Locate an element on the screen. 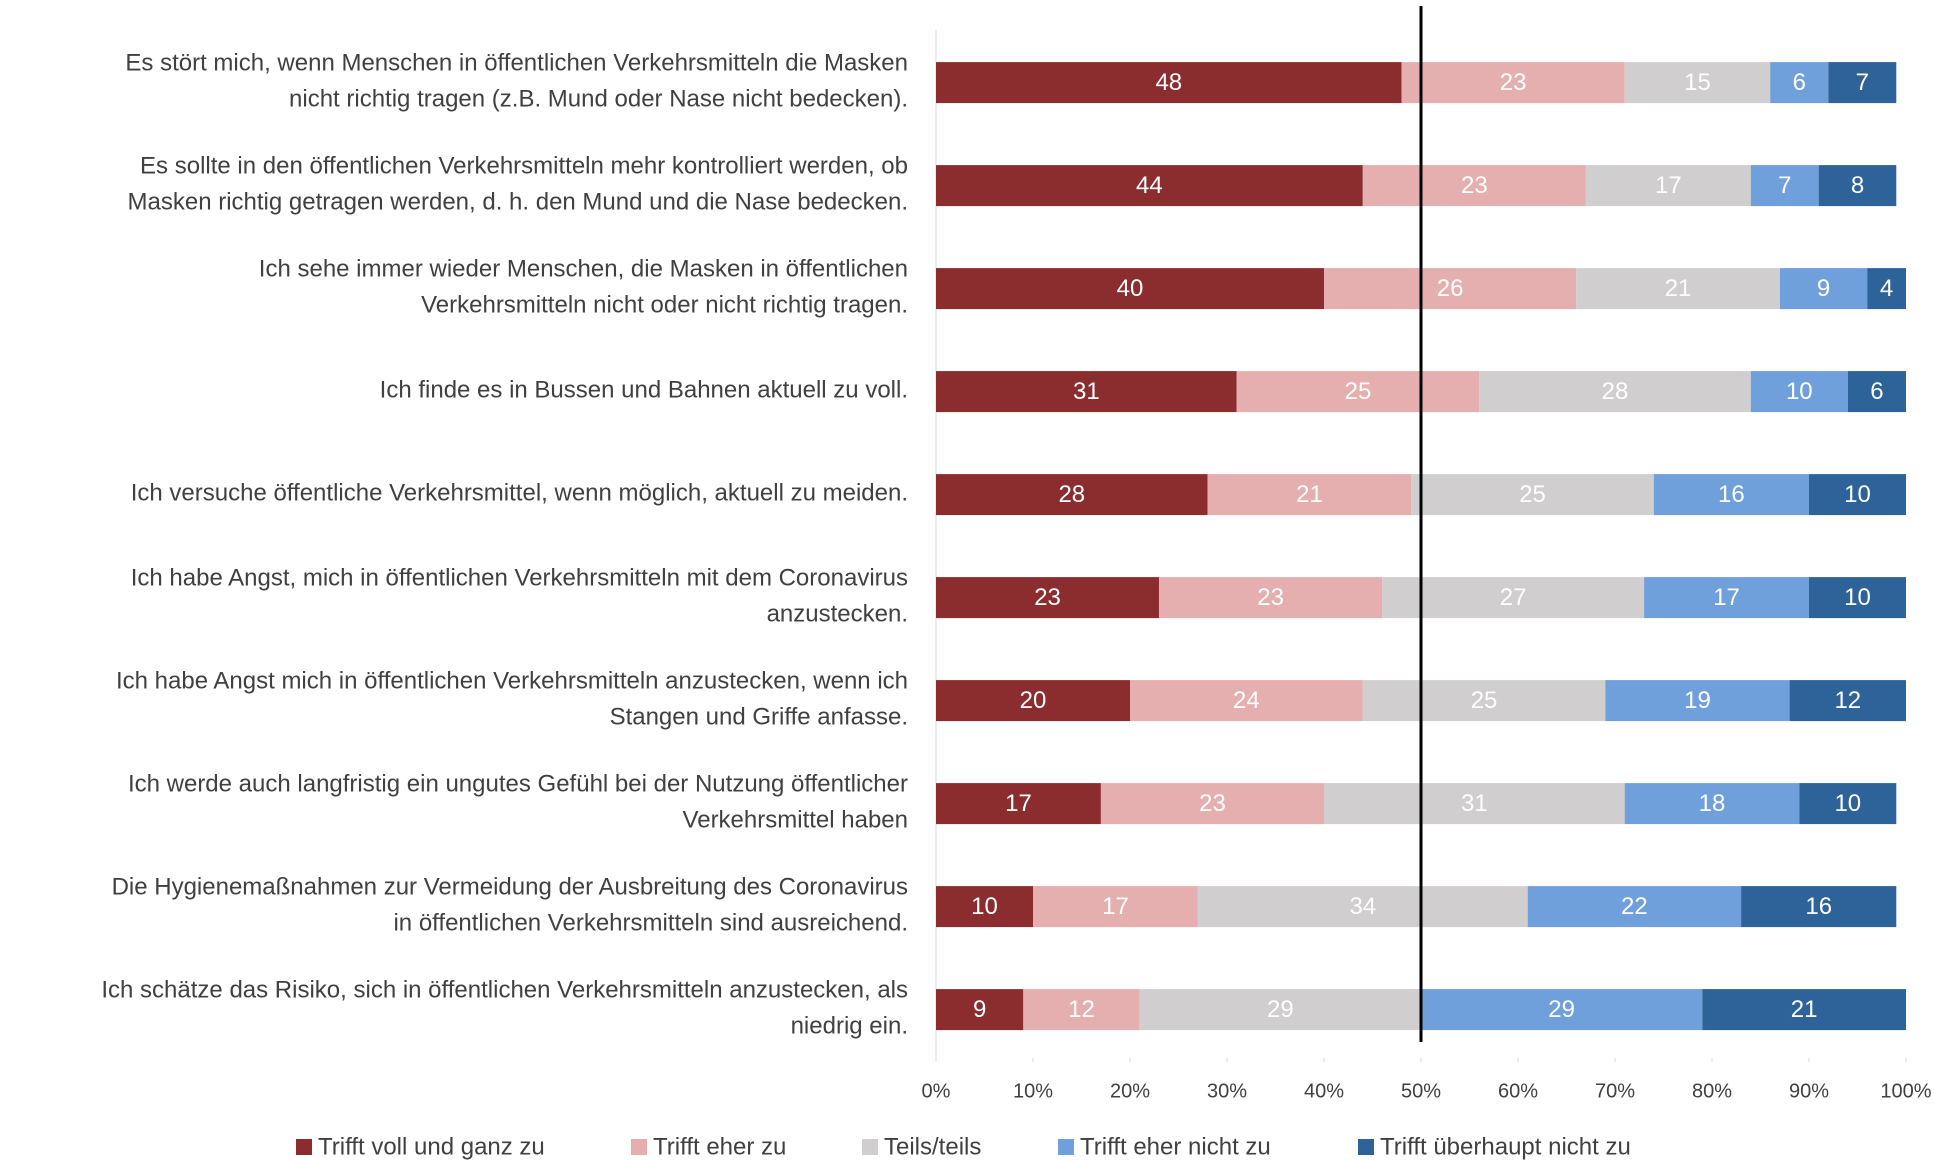 This screenshot has width=1934, height=1162. value-label: 34 is located at coordinates (1362, 906).